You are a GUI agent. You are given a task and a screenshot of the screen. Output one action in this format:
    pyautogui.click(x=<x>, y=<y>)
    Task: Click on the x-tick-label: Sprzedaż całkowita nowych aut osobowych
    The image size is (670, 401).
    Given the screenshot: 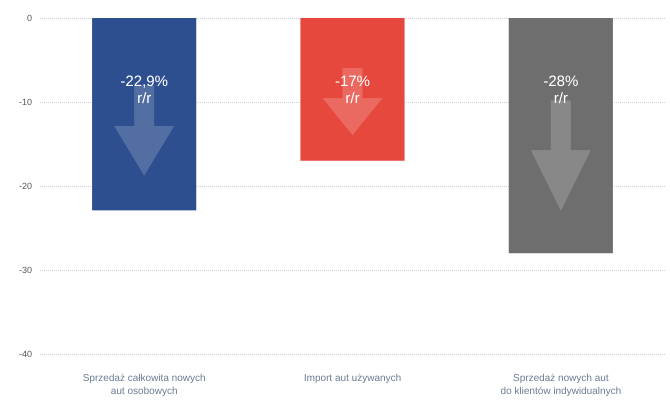 What is the action you would take?
    pyautogui.click(x=144, y=385)
    